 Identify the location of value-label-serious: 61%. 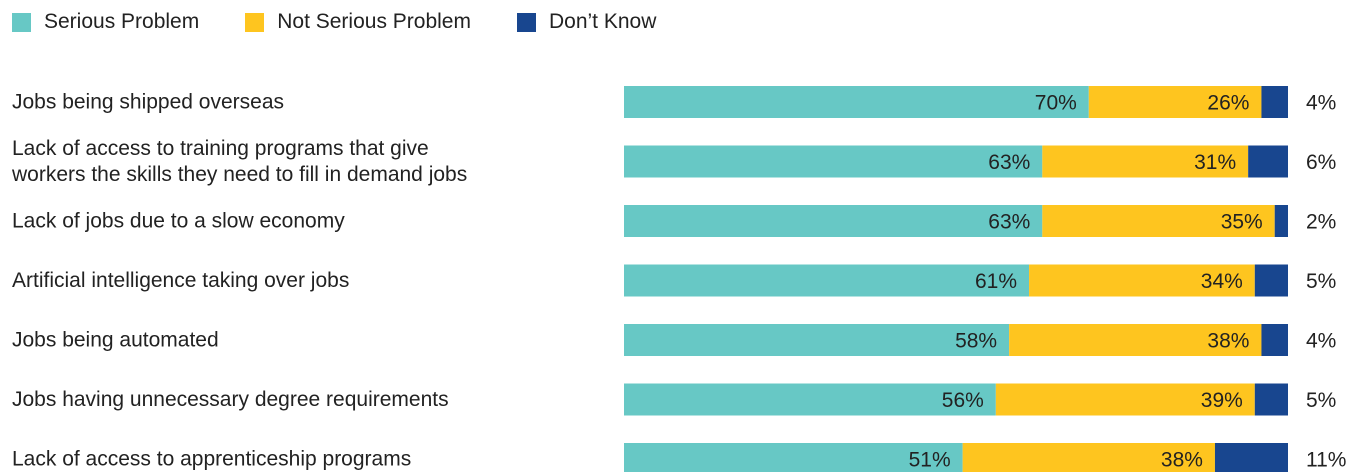
(996, 281).